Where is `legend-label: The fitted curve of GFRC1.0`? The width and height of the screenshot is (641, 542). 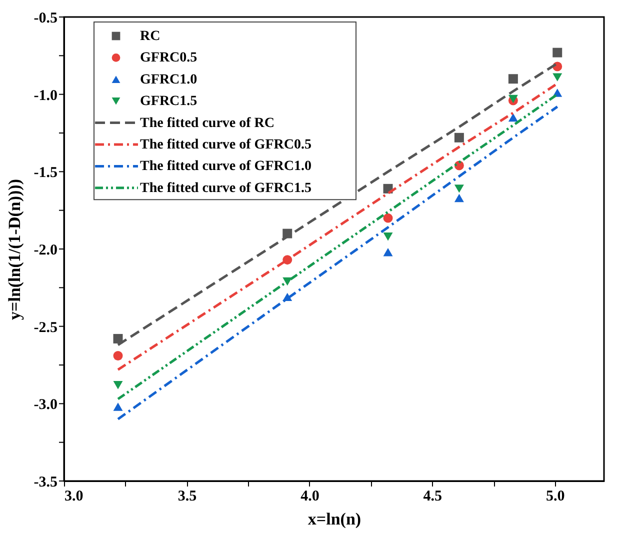 legend-label: The fitted curve of GFRC1.0 is located at coordinates (226, 166).